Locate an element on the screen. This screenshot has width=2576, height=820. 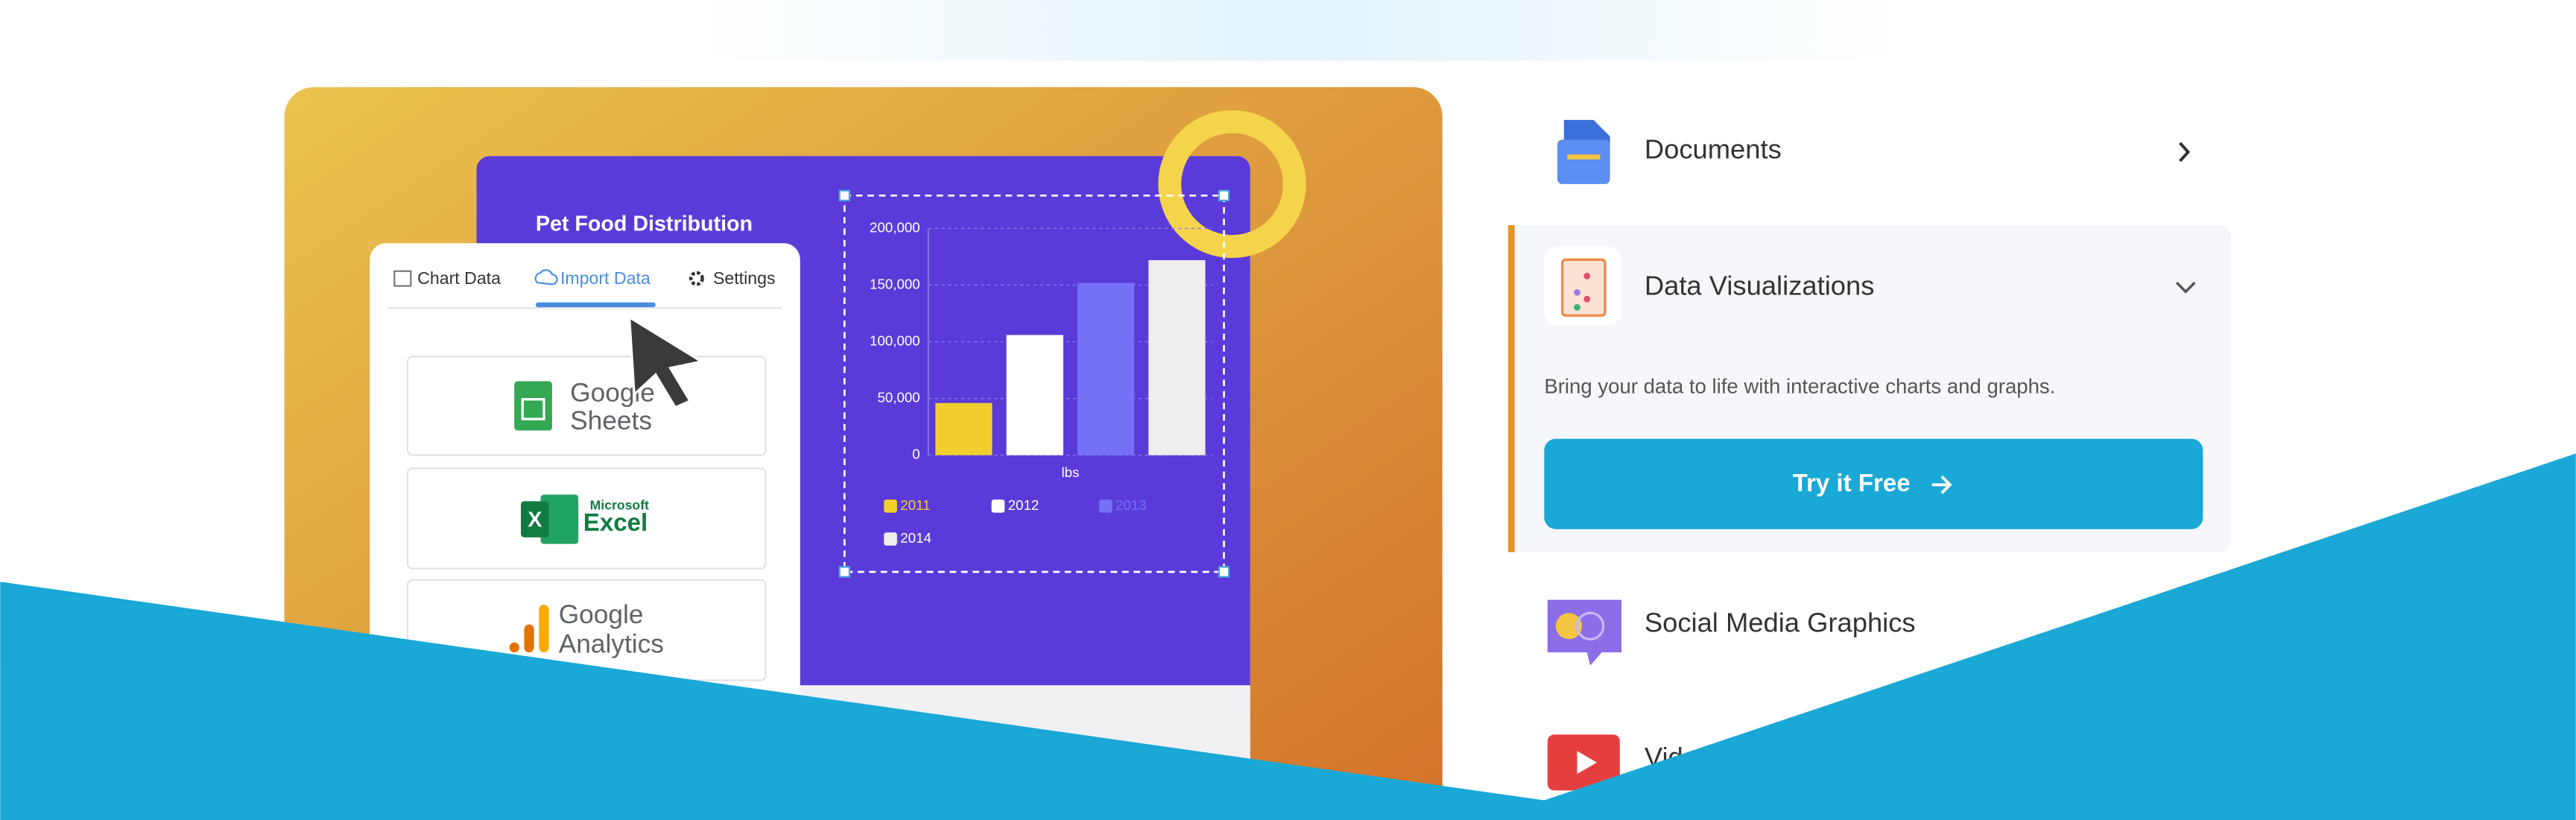
video-icon-play is located at coordinates (1587, 763).